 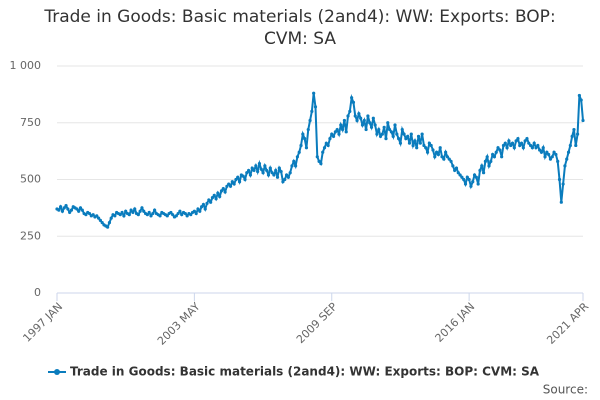 I want to click on x-tick-label: 2003 MAY, so click(x=179, y=324).